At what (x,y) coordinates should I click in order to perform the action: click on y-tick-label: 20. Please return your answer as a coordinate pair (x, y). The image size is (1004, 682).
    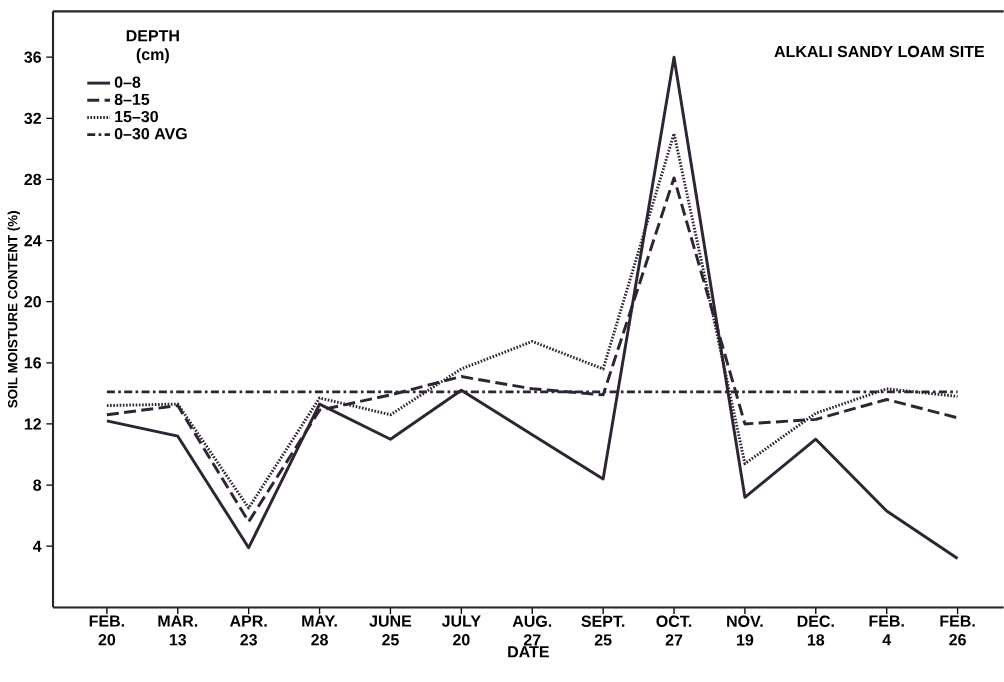
    Looking at the image, I should click on (32, 302).